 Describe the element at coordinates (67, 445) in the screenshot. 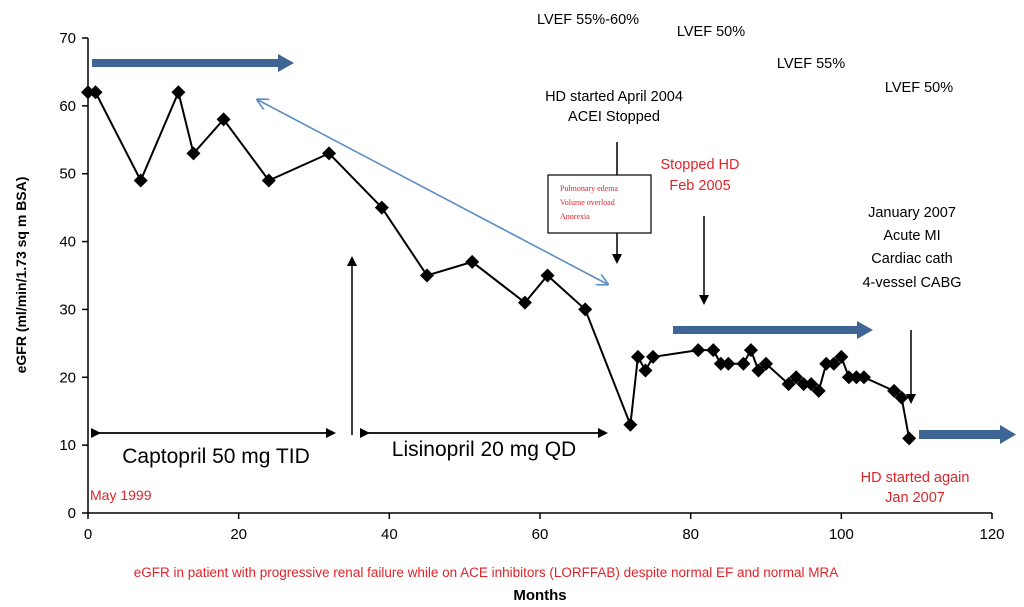

I see `y-tick-label: 10` at that location.